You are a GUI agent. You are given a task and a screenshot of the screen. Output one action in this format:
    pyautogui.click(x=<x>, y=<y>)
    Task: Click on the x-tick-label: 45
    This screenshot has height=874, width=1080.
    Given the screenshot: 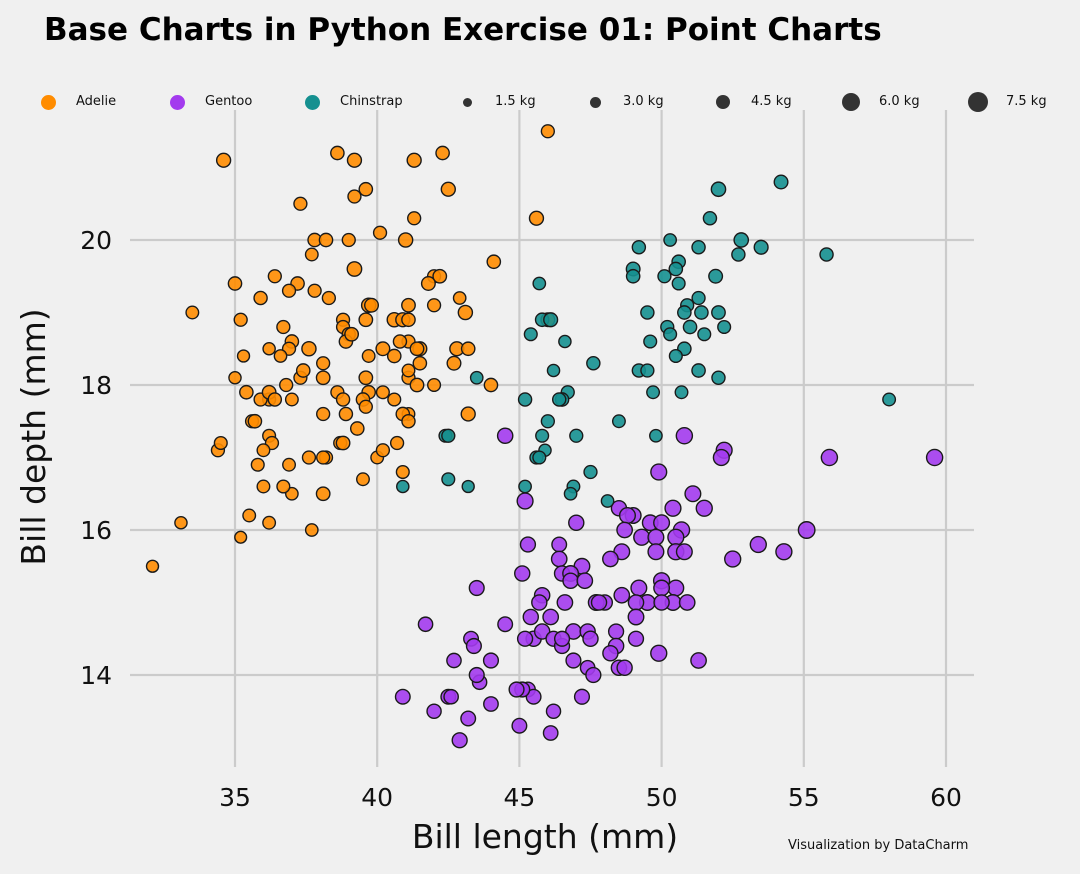 What is the action you would take?
    pyautogui.click(x=519, y=797)
    